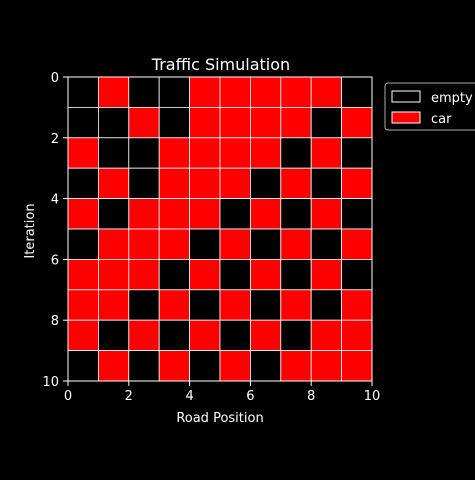  What do you see at coordinates (311, 396) in the screenshot?
I see `x-tick-label: 8` at bounding box center [311, 396].